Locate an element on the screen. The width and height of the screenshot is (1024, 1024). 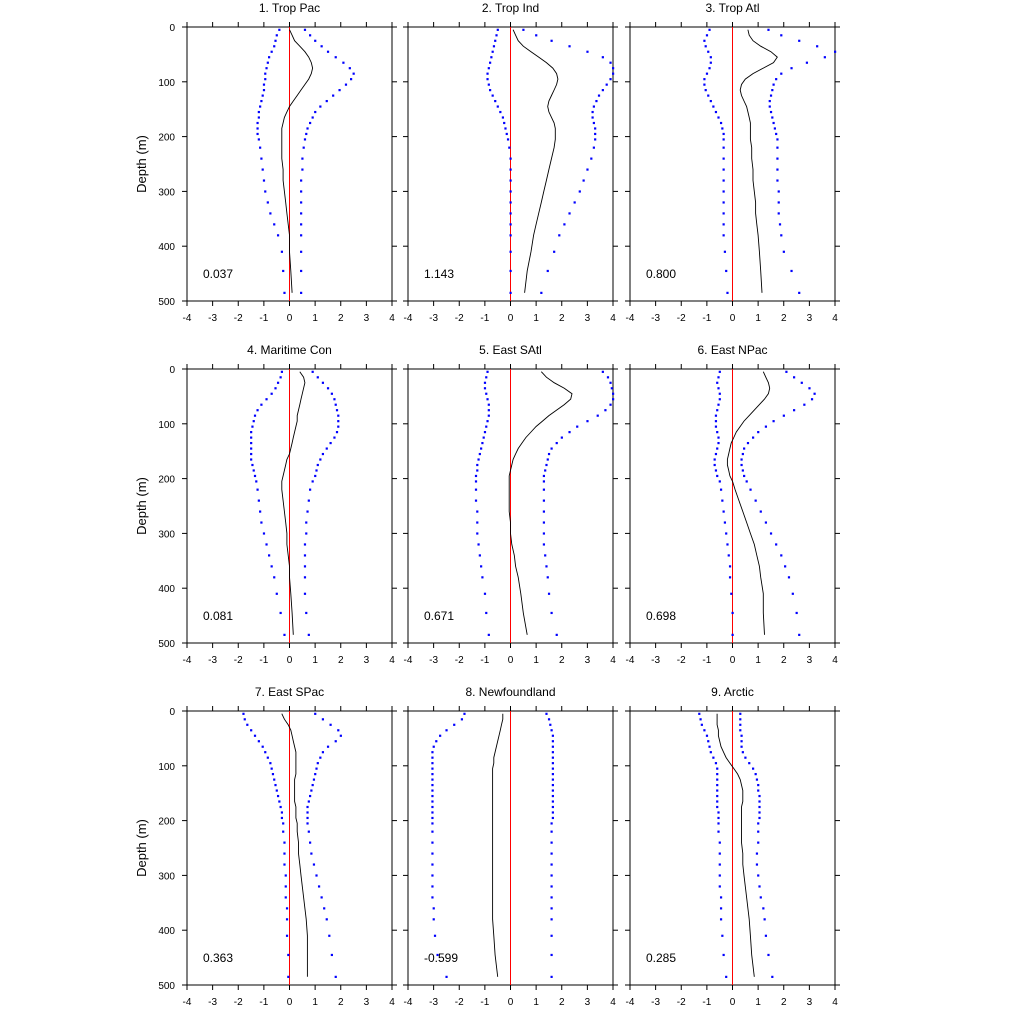
x-tick-label: 1 is located at coordinates (758, 318).